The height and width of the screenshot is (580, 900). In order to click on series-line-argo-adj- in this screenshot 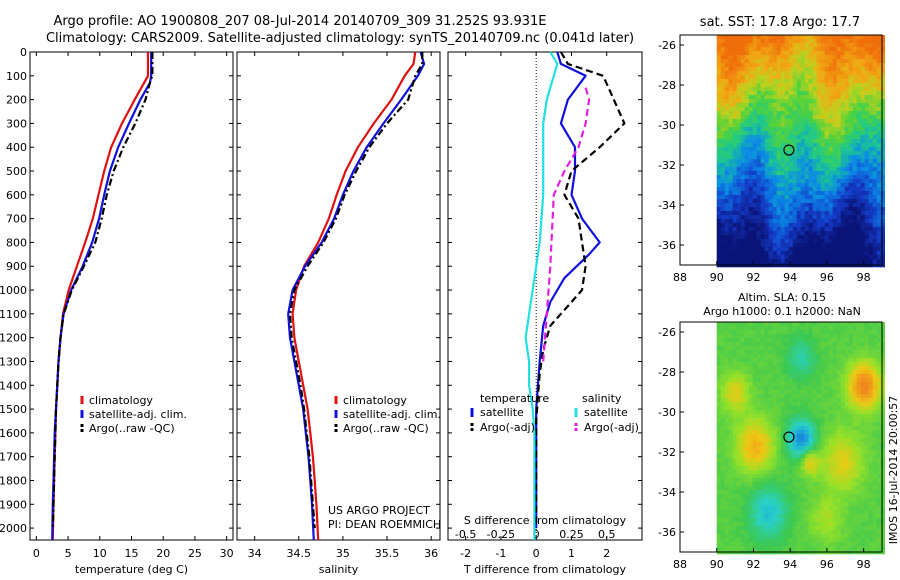, I will do `click(580, 290)`.